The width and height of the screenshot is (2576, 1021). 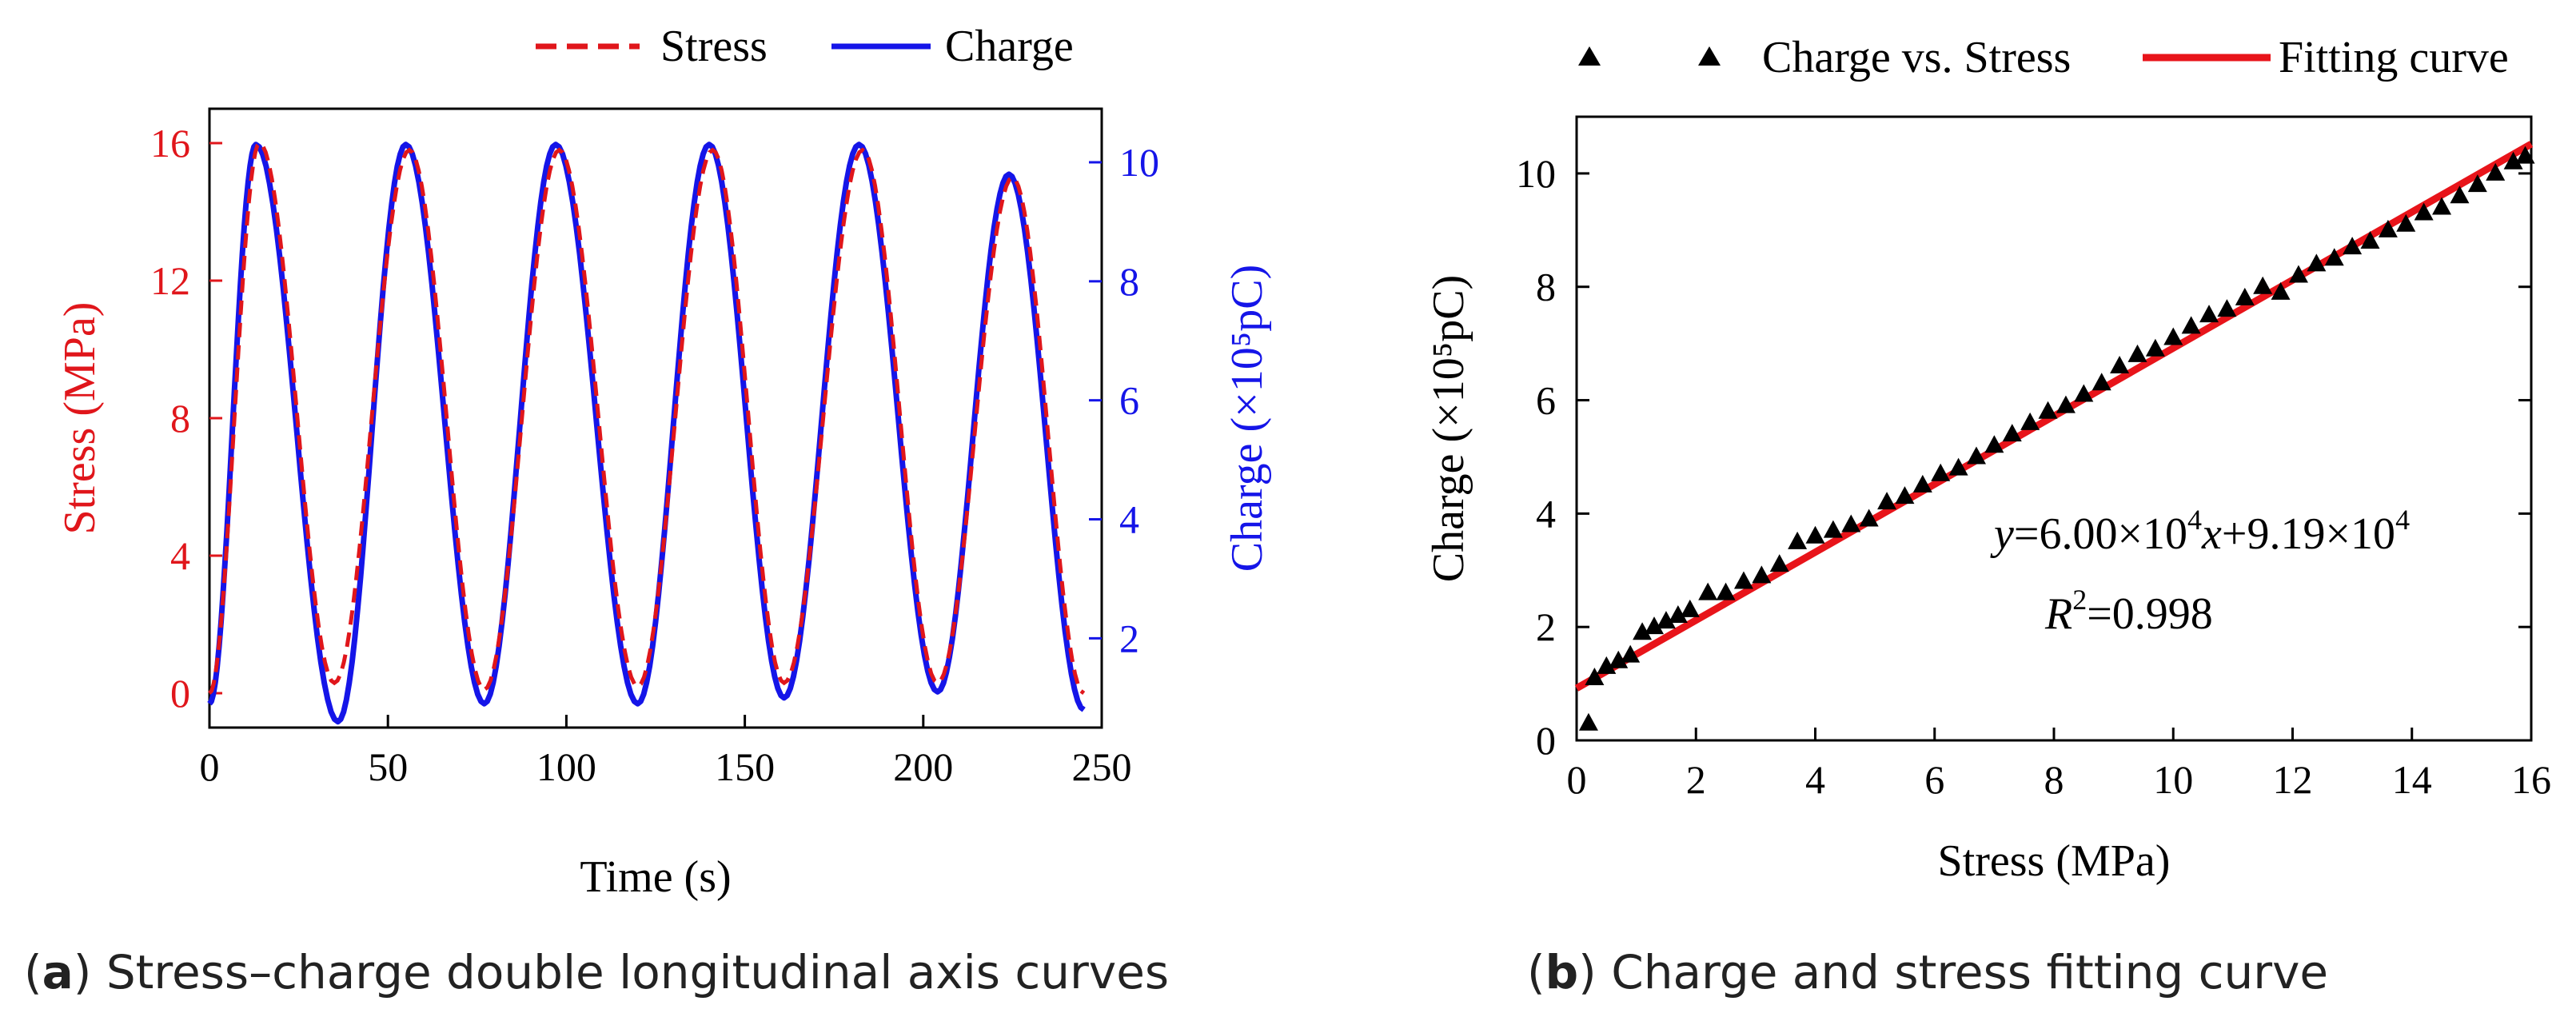 What do you see at coordinates (1546, 740) in the screenshot?
I see `y-tick-label-b: 0` at bounding box center [1546, 740].